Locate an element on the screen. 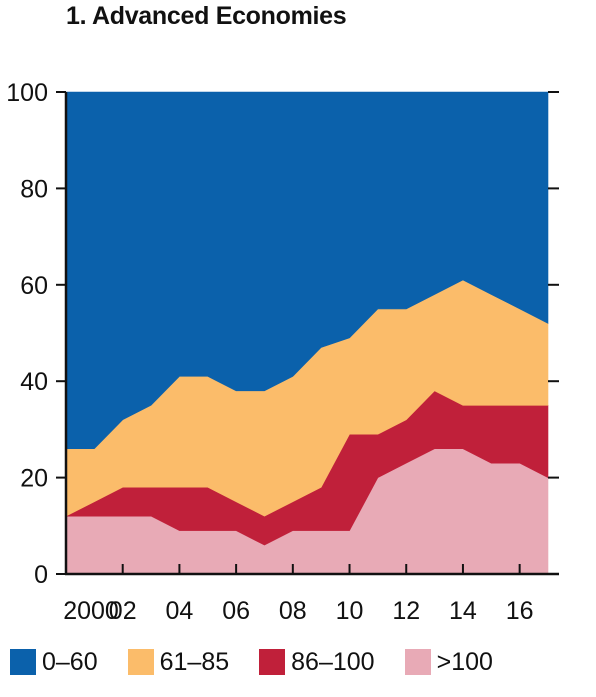  y-tick-label: 60 is located at coordinates (34, 286).